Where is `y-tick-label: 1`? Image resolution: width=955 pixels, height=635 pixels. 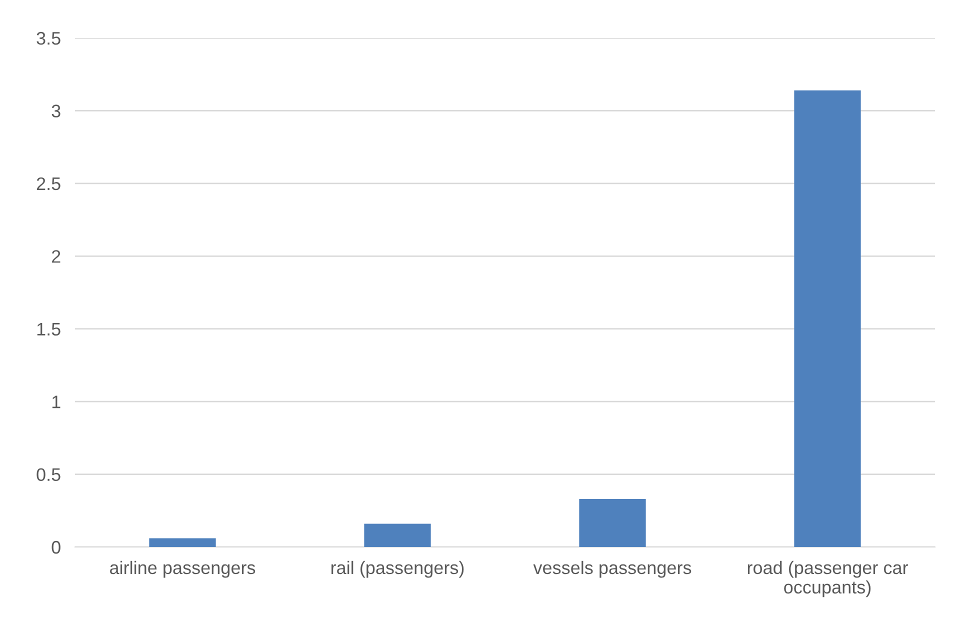 y-tick-label: 1 is located at coordinates (56, 402).